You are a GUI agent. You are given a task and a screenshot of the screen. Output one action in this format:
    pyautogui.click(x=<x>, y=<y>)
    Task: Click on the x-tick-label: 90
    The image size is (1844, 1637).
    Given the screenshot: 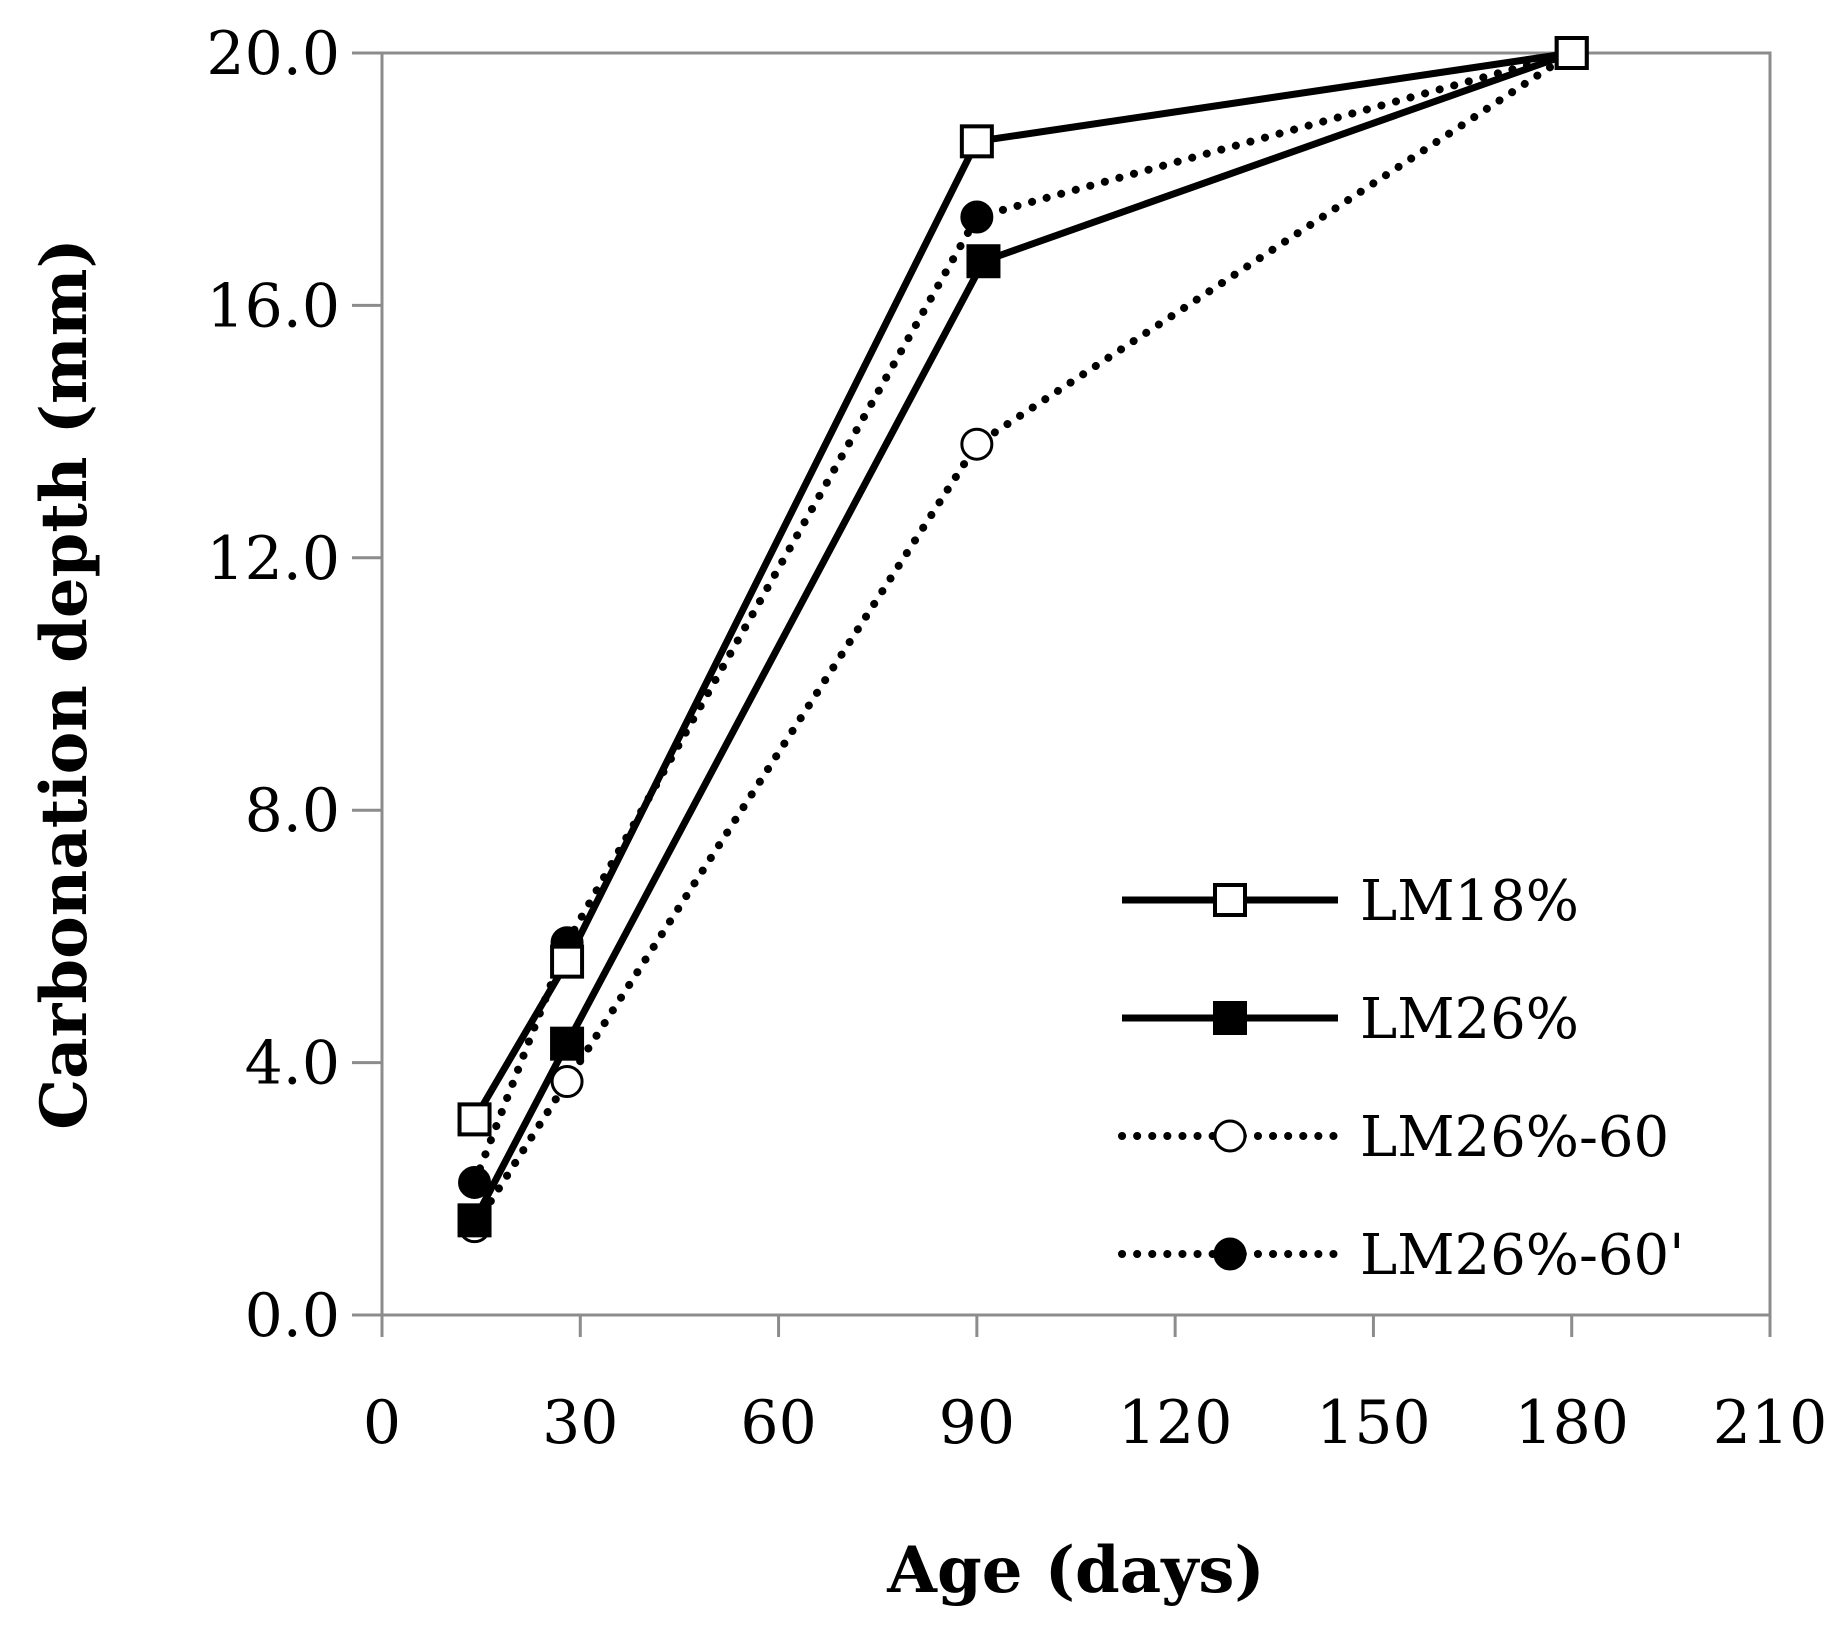 What is the action you would take?
    pyautogui.click(x=977, y=1423)
    